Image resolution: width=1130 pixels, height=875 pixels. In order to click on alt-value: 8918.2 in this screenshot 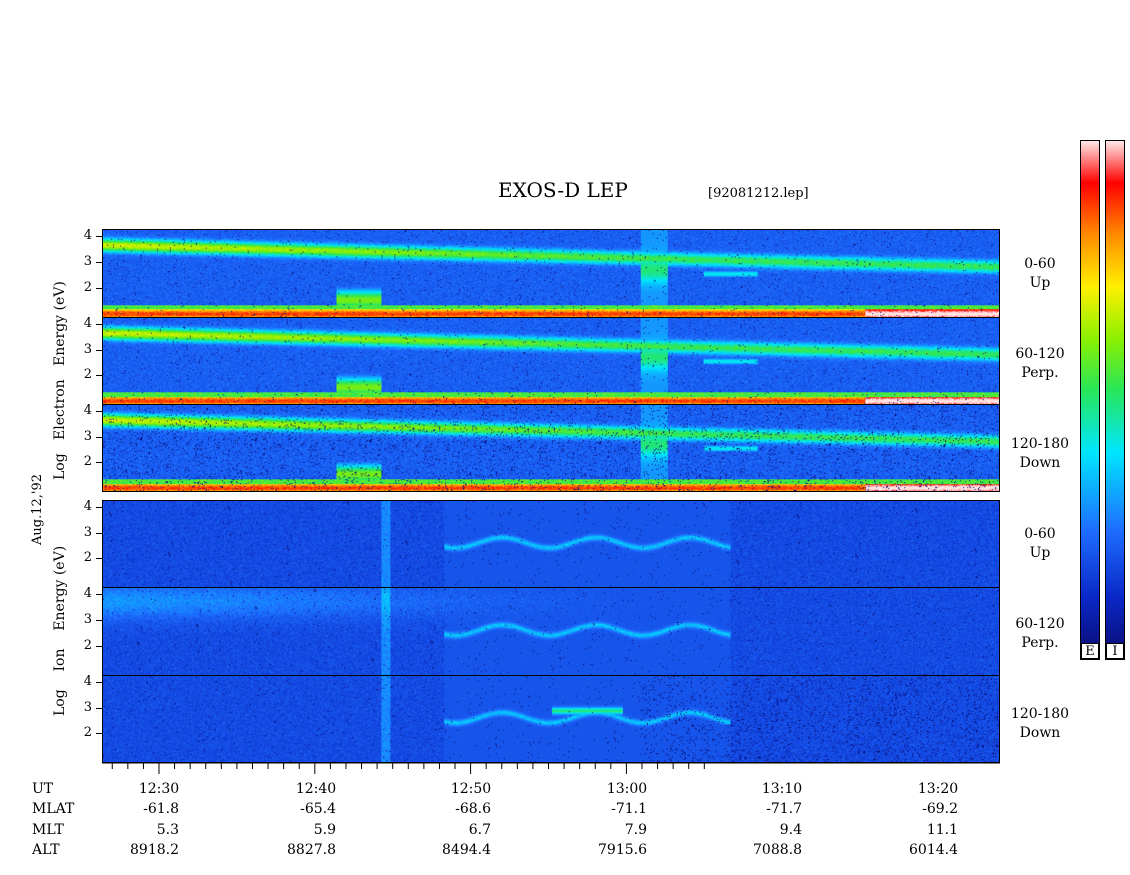, I will do `click(154, 850)`.